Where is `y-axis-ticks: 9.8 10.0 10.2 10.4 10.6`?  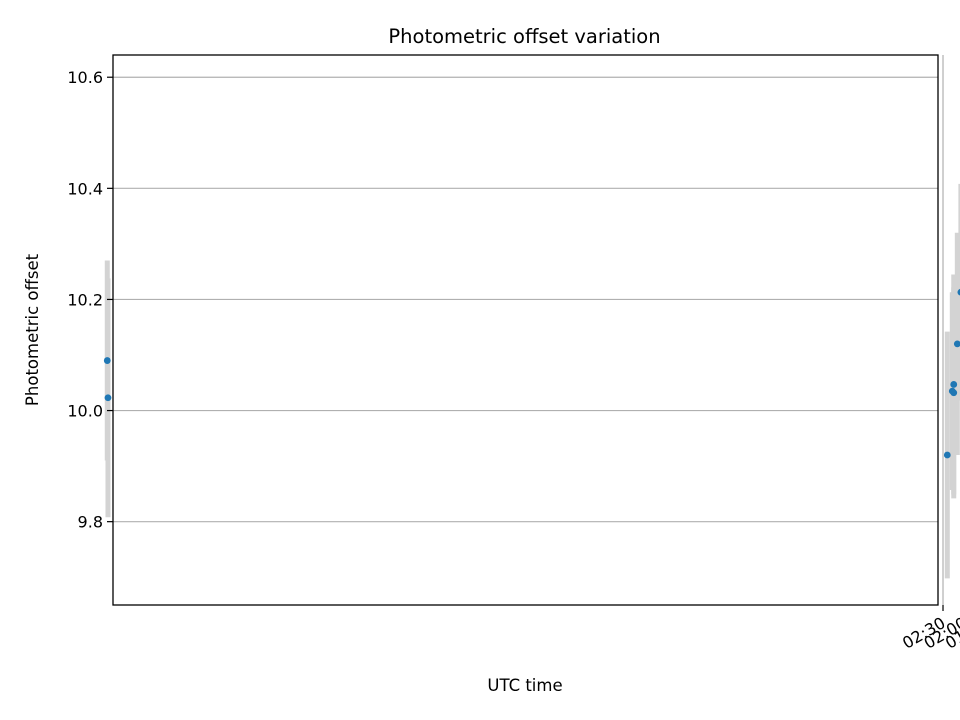 y-axis-ticks: 9.8 10.0 10.2 10.4 10.6 is located at coordinates (90, 300).